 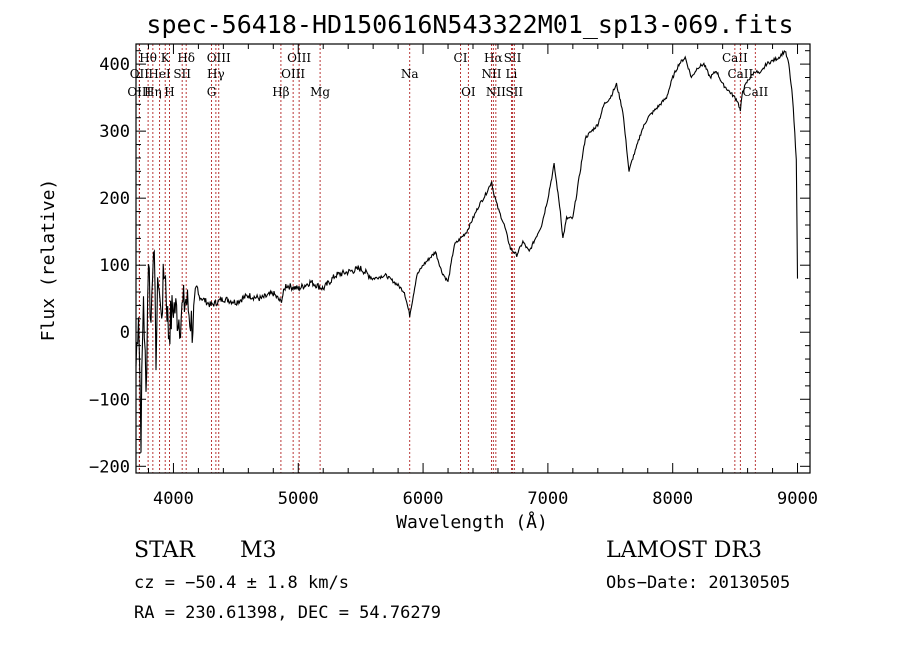 I want to click on survey-label: LAMOST DR3, so click(x=684, y=550).